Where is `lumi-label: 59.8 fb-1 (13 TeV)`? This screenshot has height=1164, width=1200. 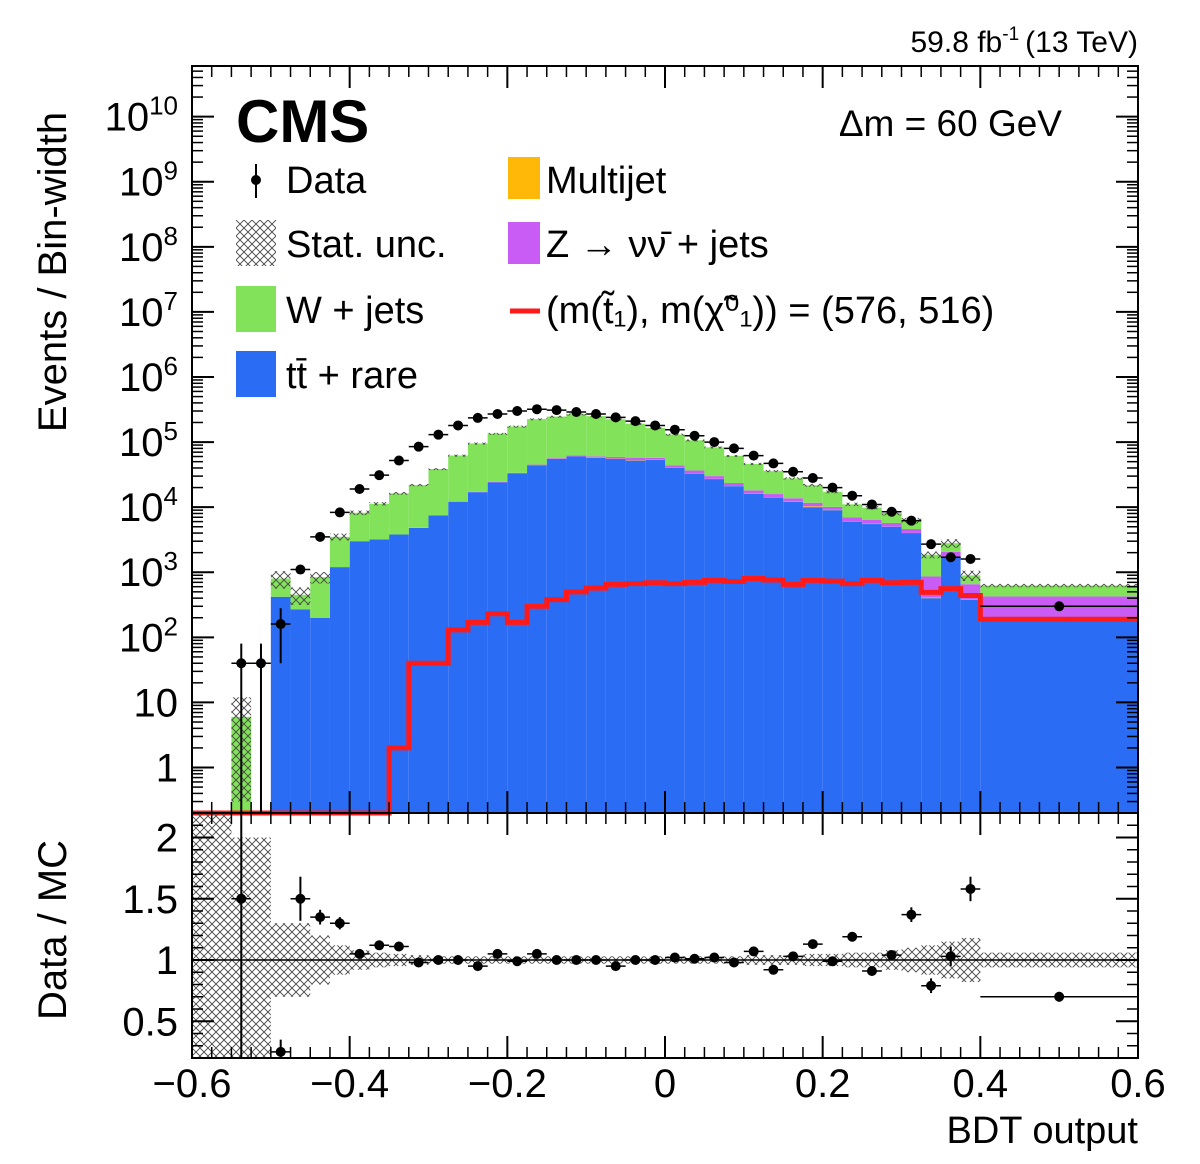
lumi-label: 59.8 fb-1 (13 TeV) is located at coordinates (1025, 41).